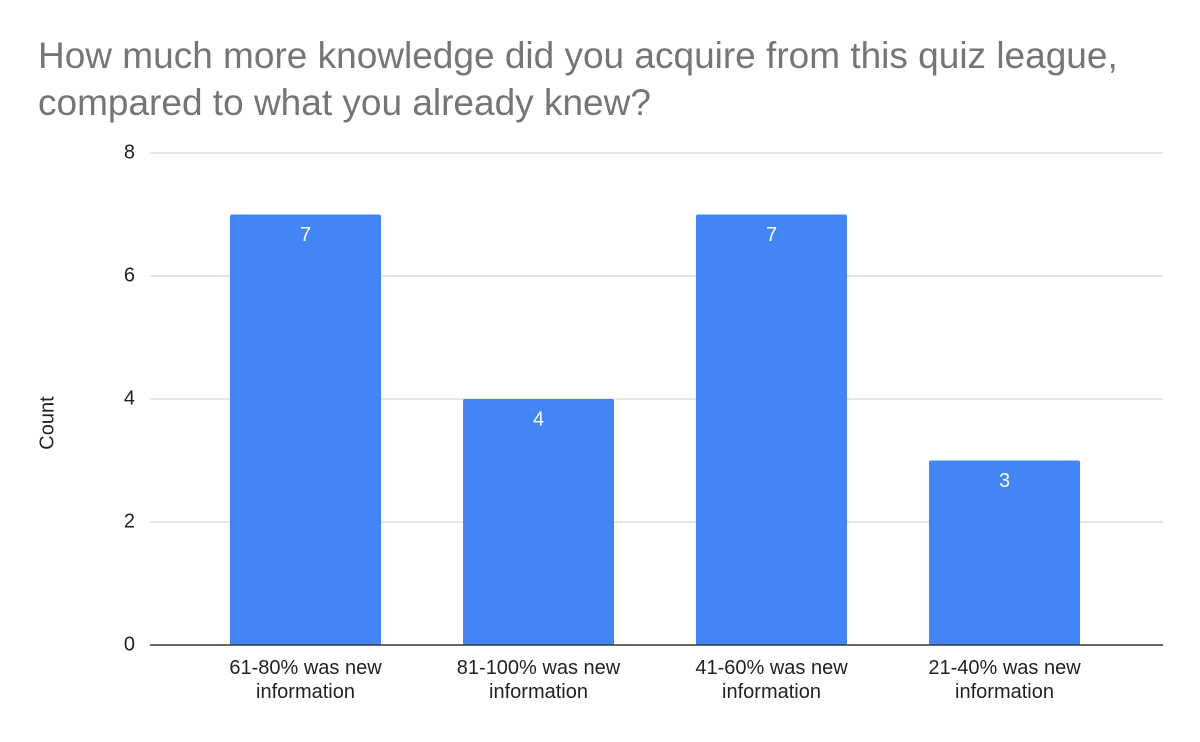  What do you see at coordinates (771, 680) in the screenshot?
I see `x-tick-label: 41-60% was new information` at bounding box center [771, 680].